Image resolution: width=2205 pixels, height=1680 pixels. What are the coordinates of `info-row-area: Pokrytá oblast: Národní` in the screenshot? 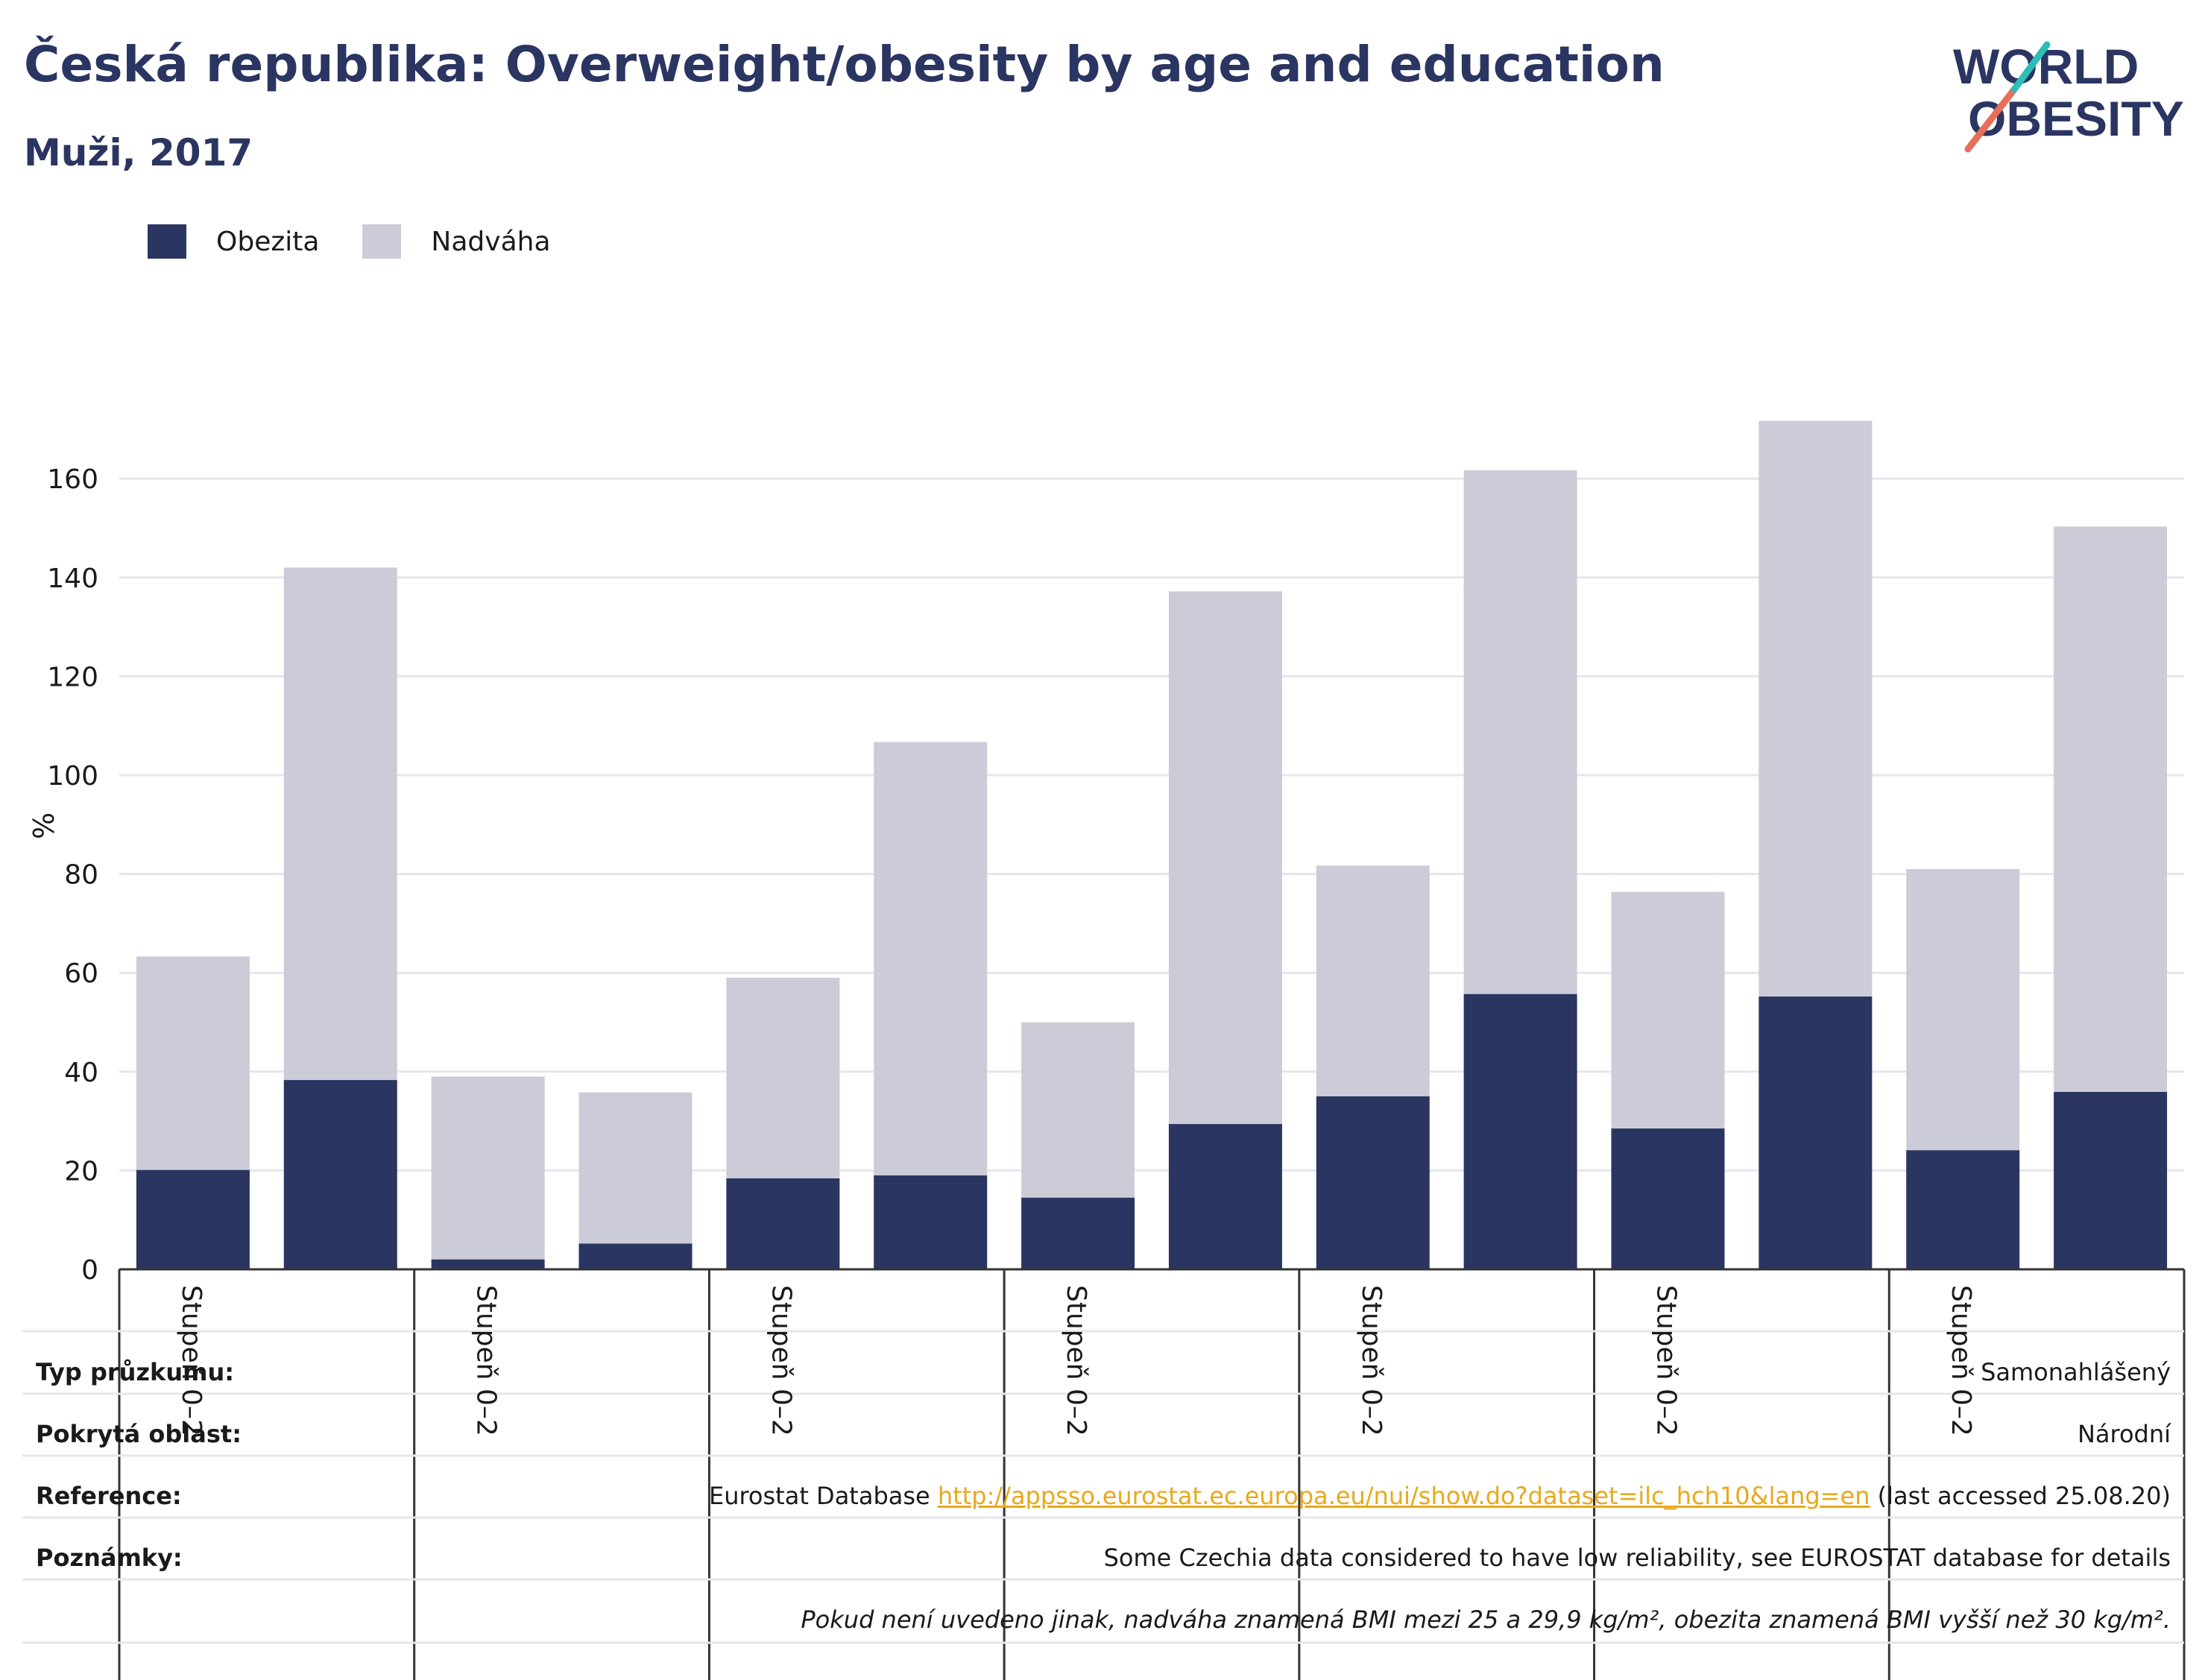 It's located at (1103, 1433).